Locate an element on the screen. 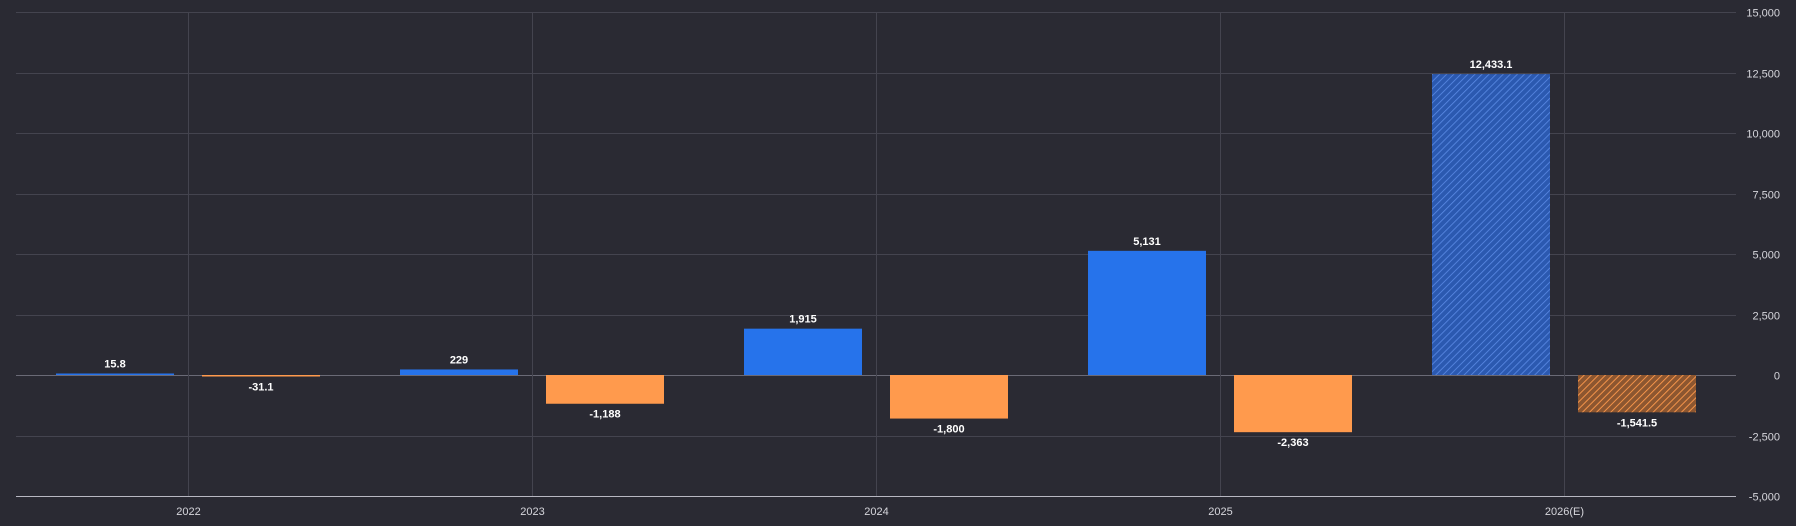 This screenshot has height=526, width=1796. x-tick-label: 2026(E) is located at coordinates (1564, 512).